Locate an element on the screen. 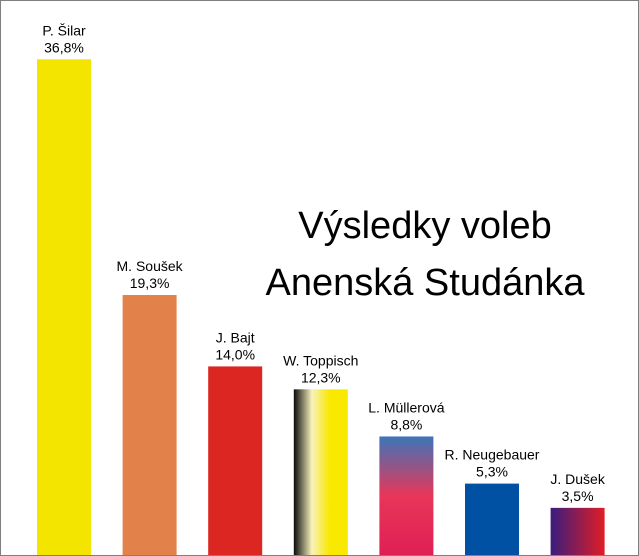  category-label-m-sousek: M. Soušek is located at coordinates (150, 266).